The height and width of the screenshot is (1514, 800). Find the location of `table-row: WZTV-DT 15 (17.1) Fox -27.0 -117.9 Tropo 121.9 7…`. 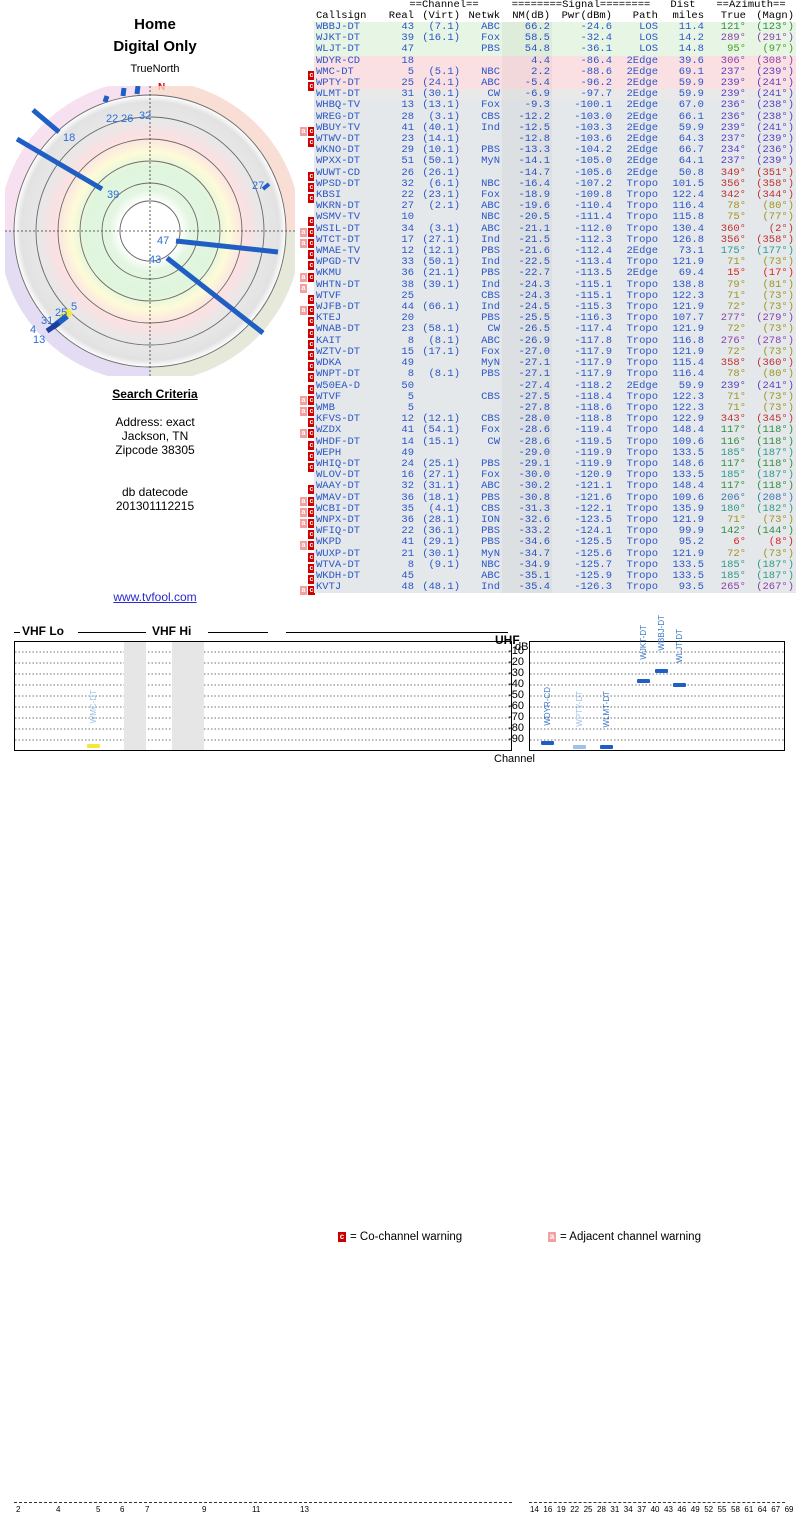

table-row: WZTV-DT 15 (17.1) Fox -27.0 -117.9 Tropo 121.9 7… is located at coordinates (555, 352).